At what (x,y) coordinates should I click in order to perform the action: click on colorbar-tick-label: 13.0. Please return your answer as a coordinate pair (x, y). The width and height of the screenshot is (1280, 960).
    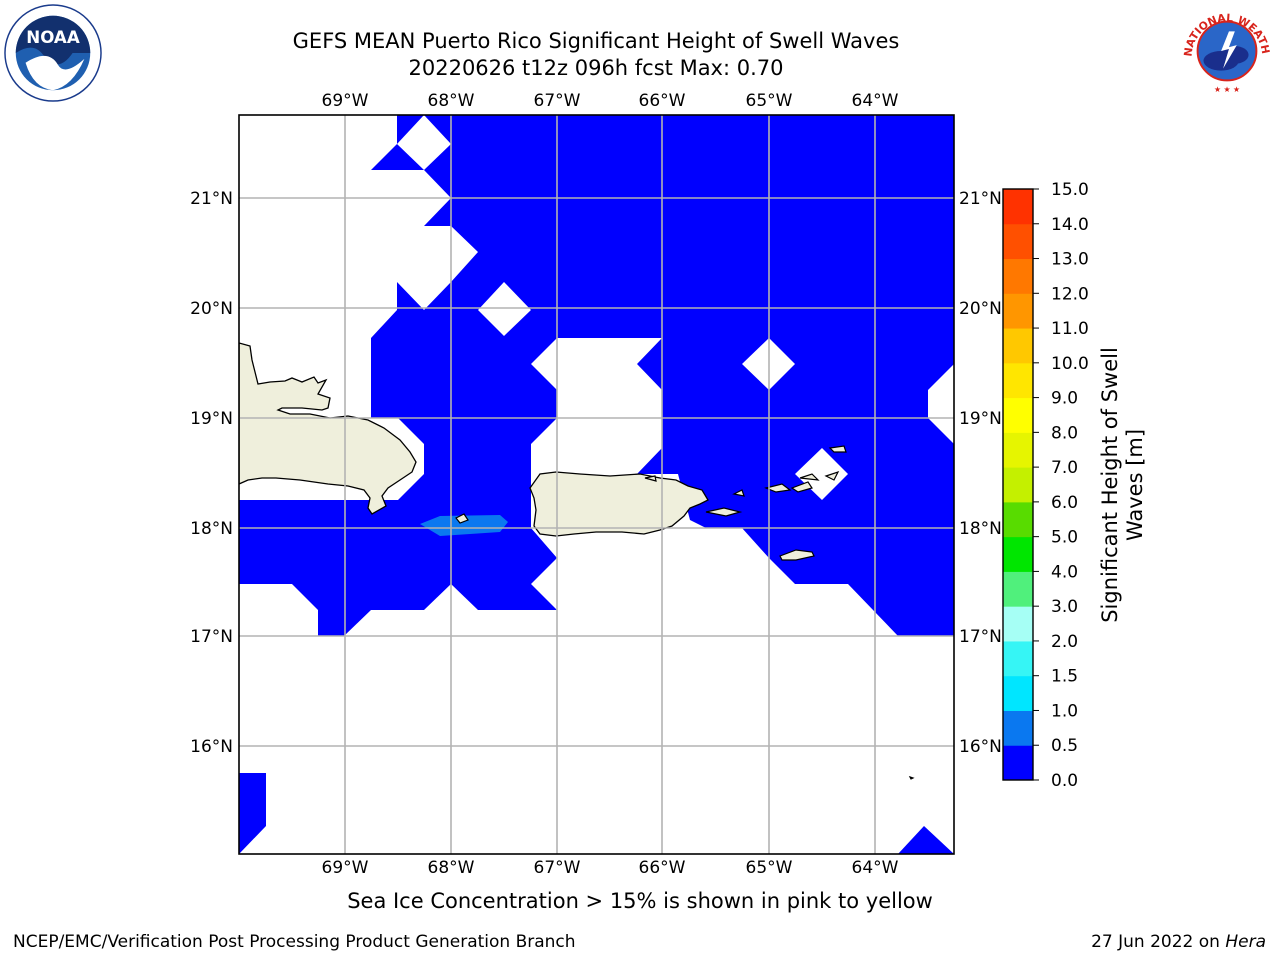
    Looking at the image, I should click on (1070, 260).